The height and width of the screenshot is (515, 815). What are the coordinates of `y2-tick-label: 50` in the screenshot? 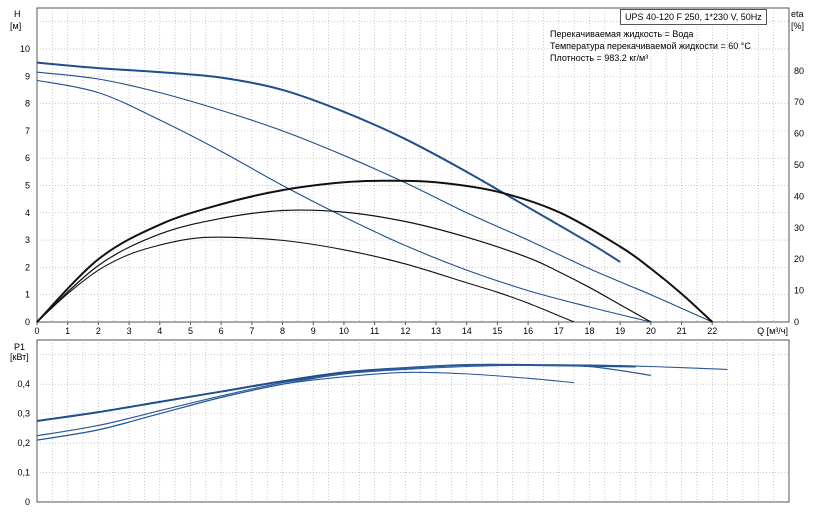 It's located at (799, 165).